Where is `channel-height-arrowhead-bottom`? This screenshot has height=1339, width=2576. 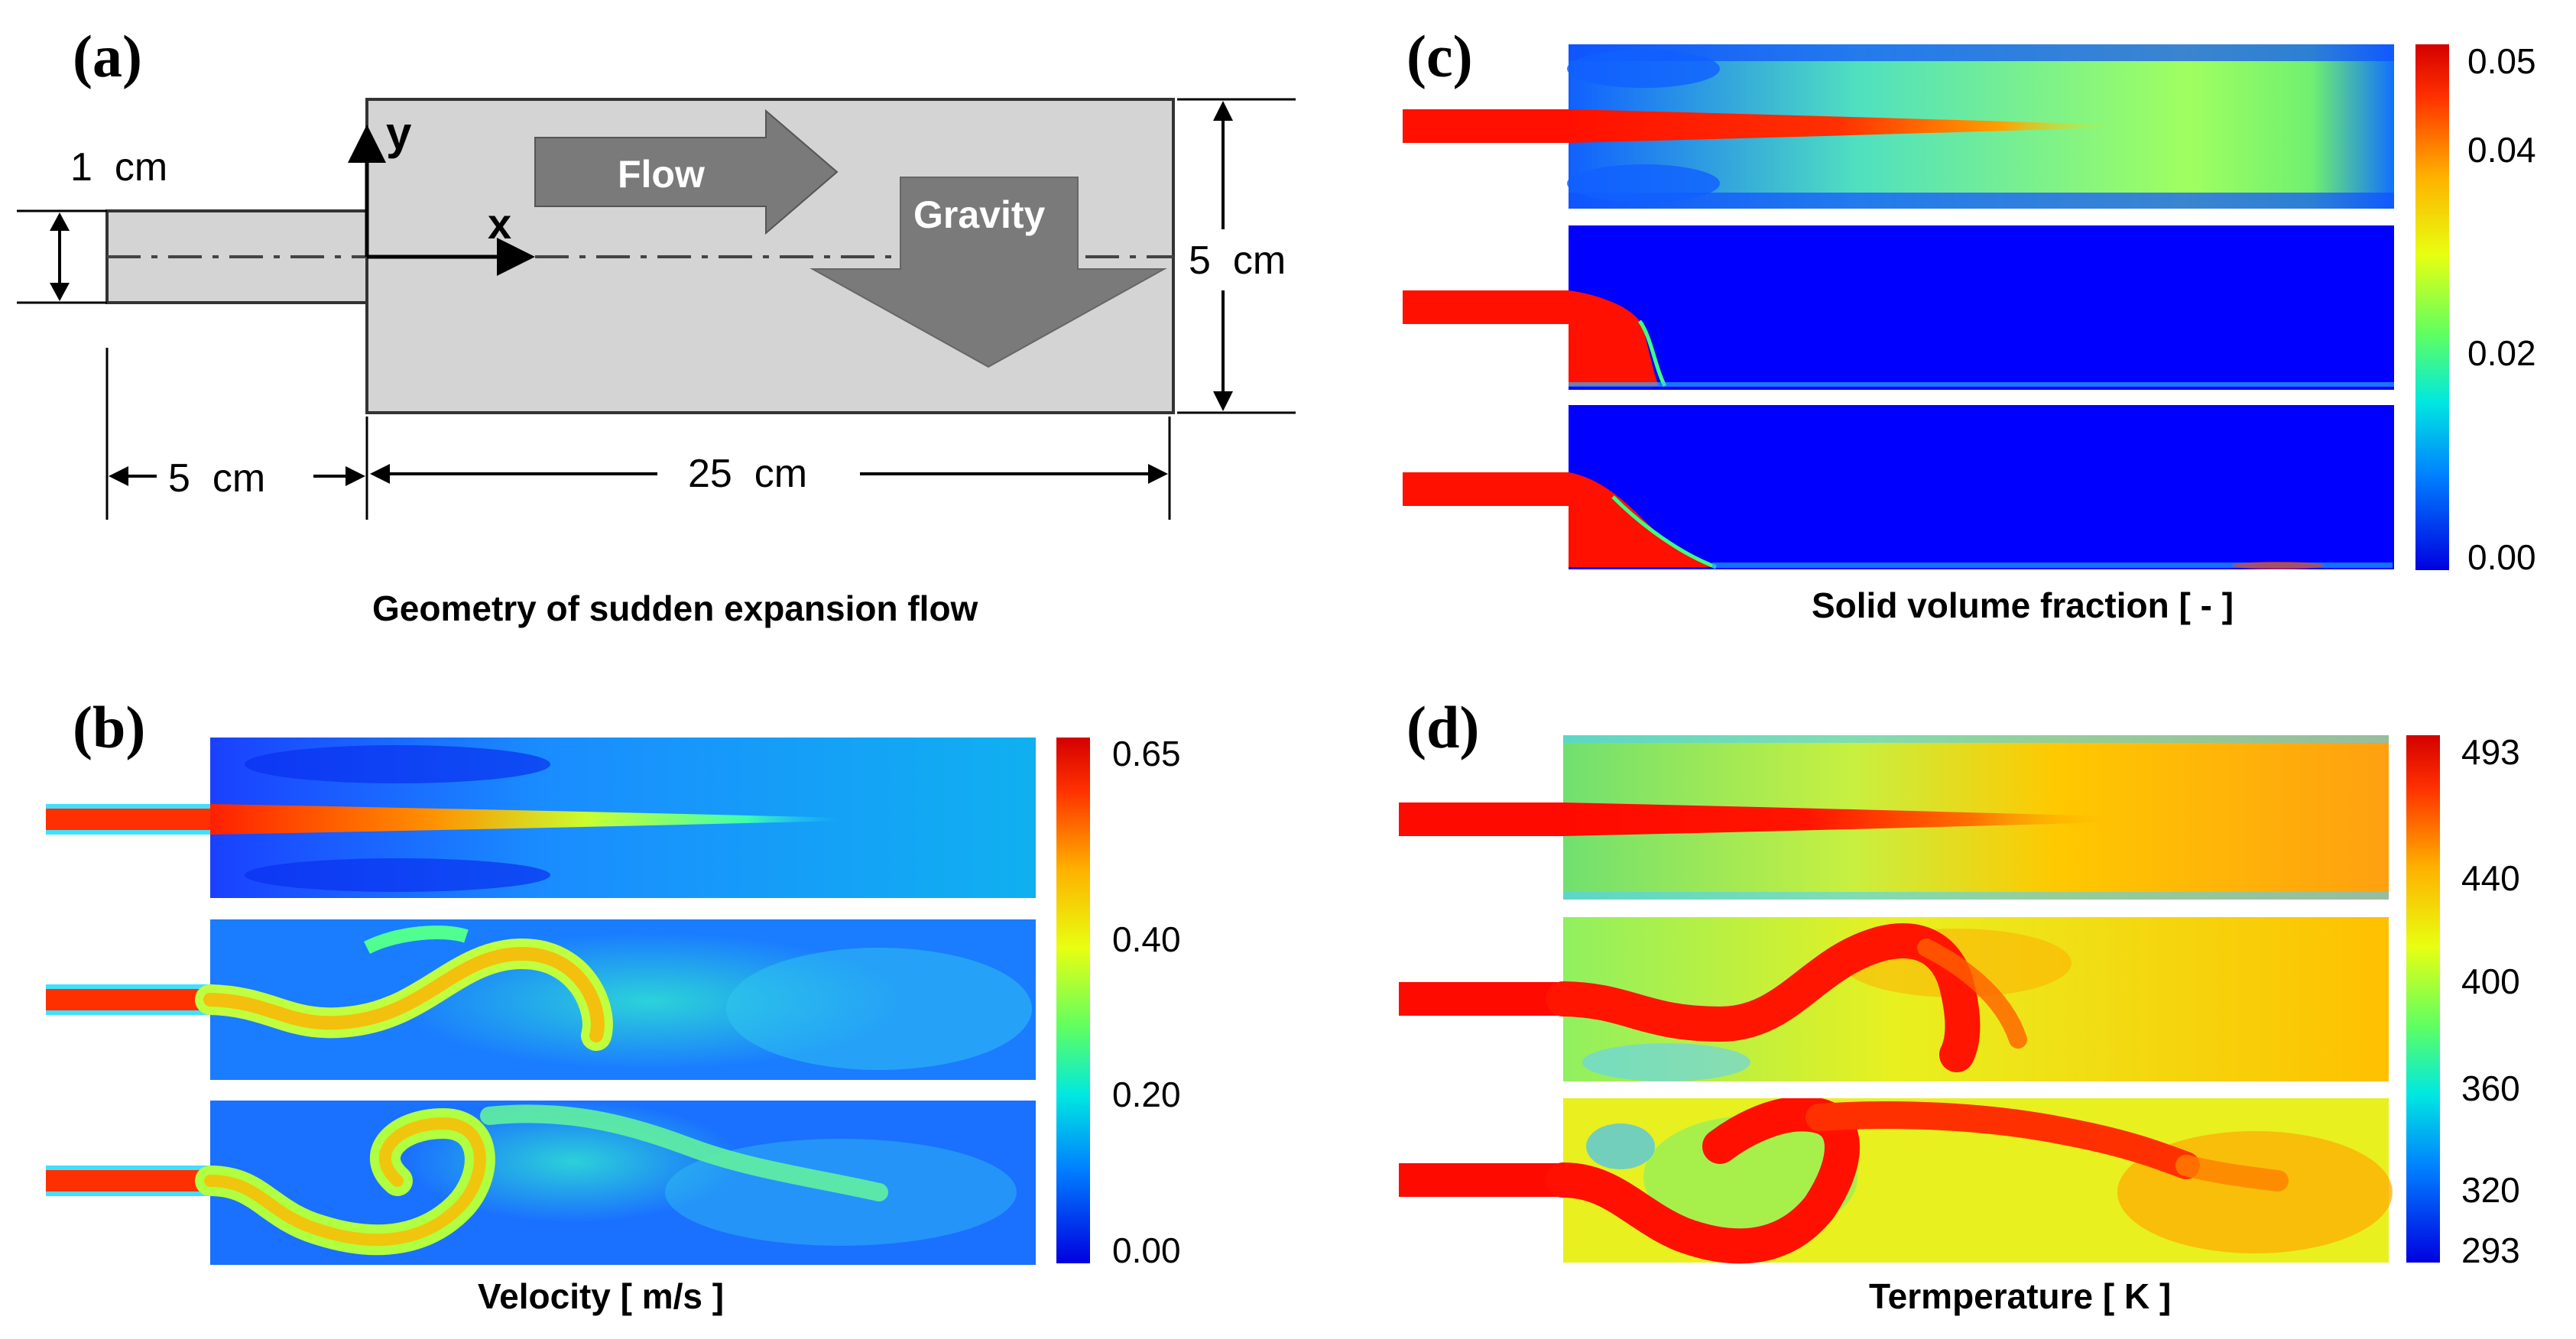
channel-height-arrowhead-bottom is located at coordinates (1223, 401).